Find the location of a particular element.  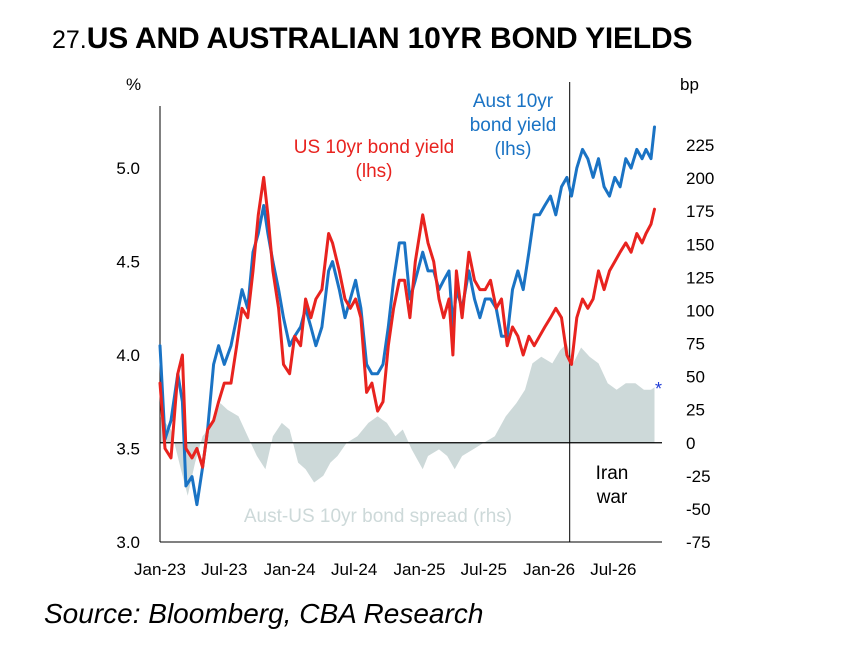

left-tick-label: 3.0 is located at coordinates (128, 542).